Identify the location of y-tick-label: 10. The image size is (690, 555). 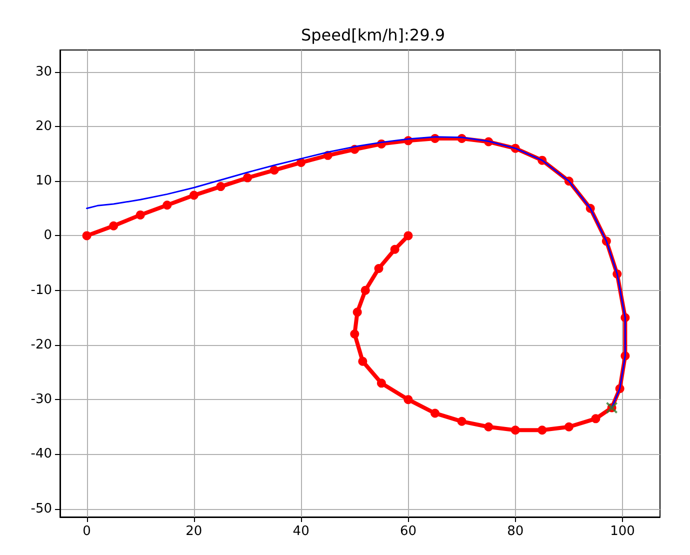
(43, 181).